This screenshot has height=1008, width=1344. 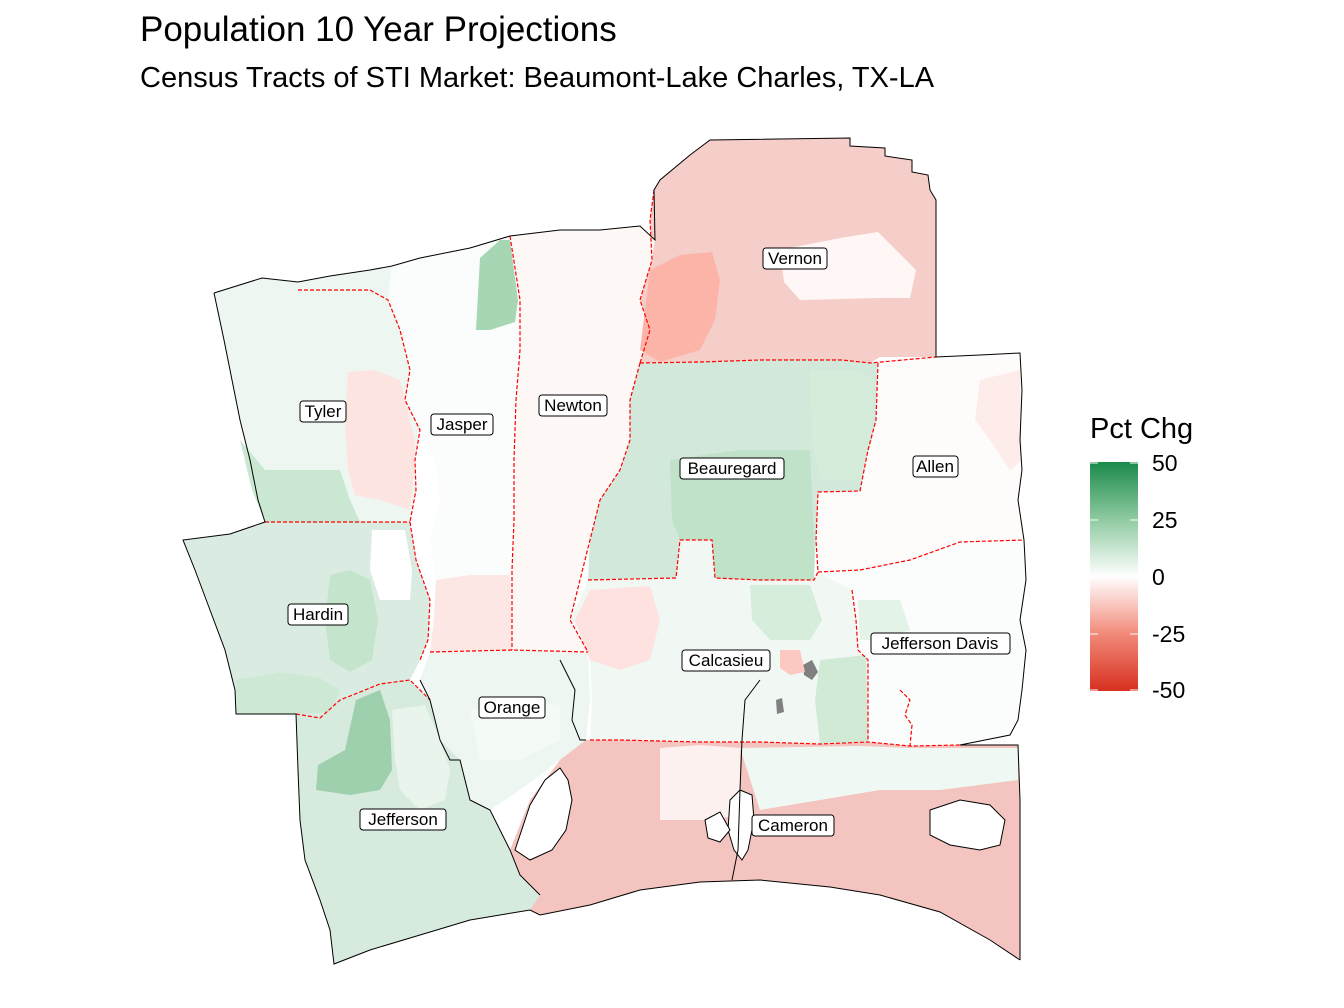 I want to click on boundary-jdavis-notch, so click(x=906, y=718).